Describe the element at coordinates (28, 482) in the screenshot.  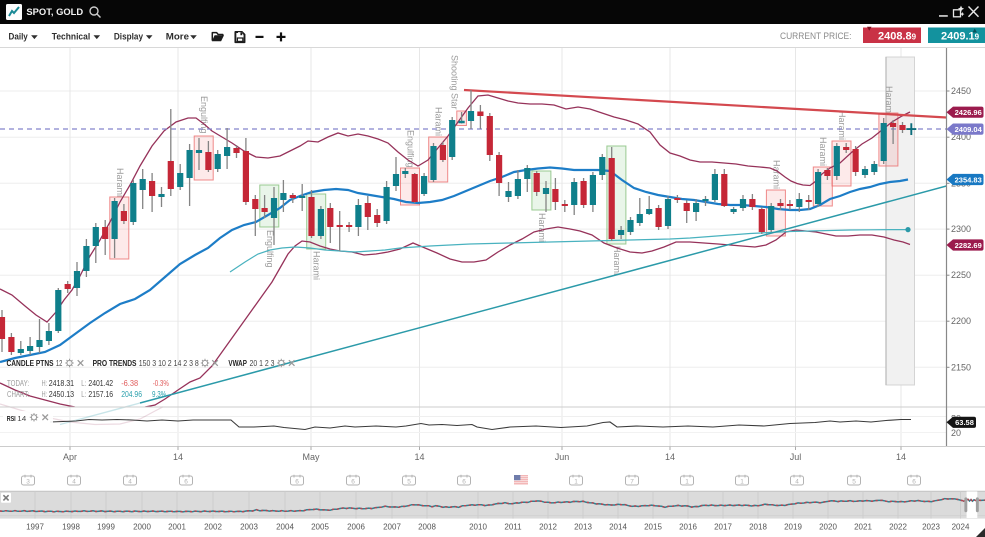
I see `svg-text: 3` at that location.